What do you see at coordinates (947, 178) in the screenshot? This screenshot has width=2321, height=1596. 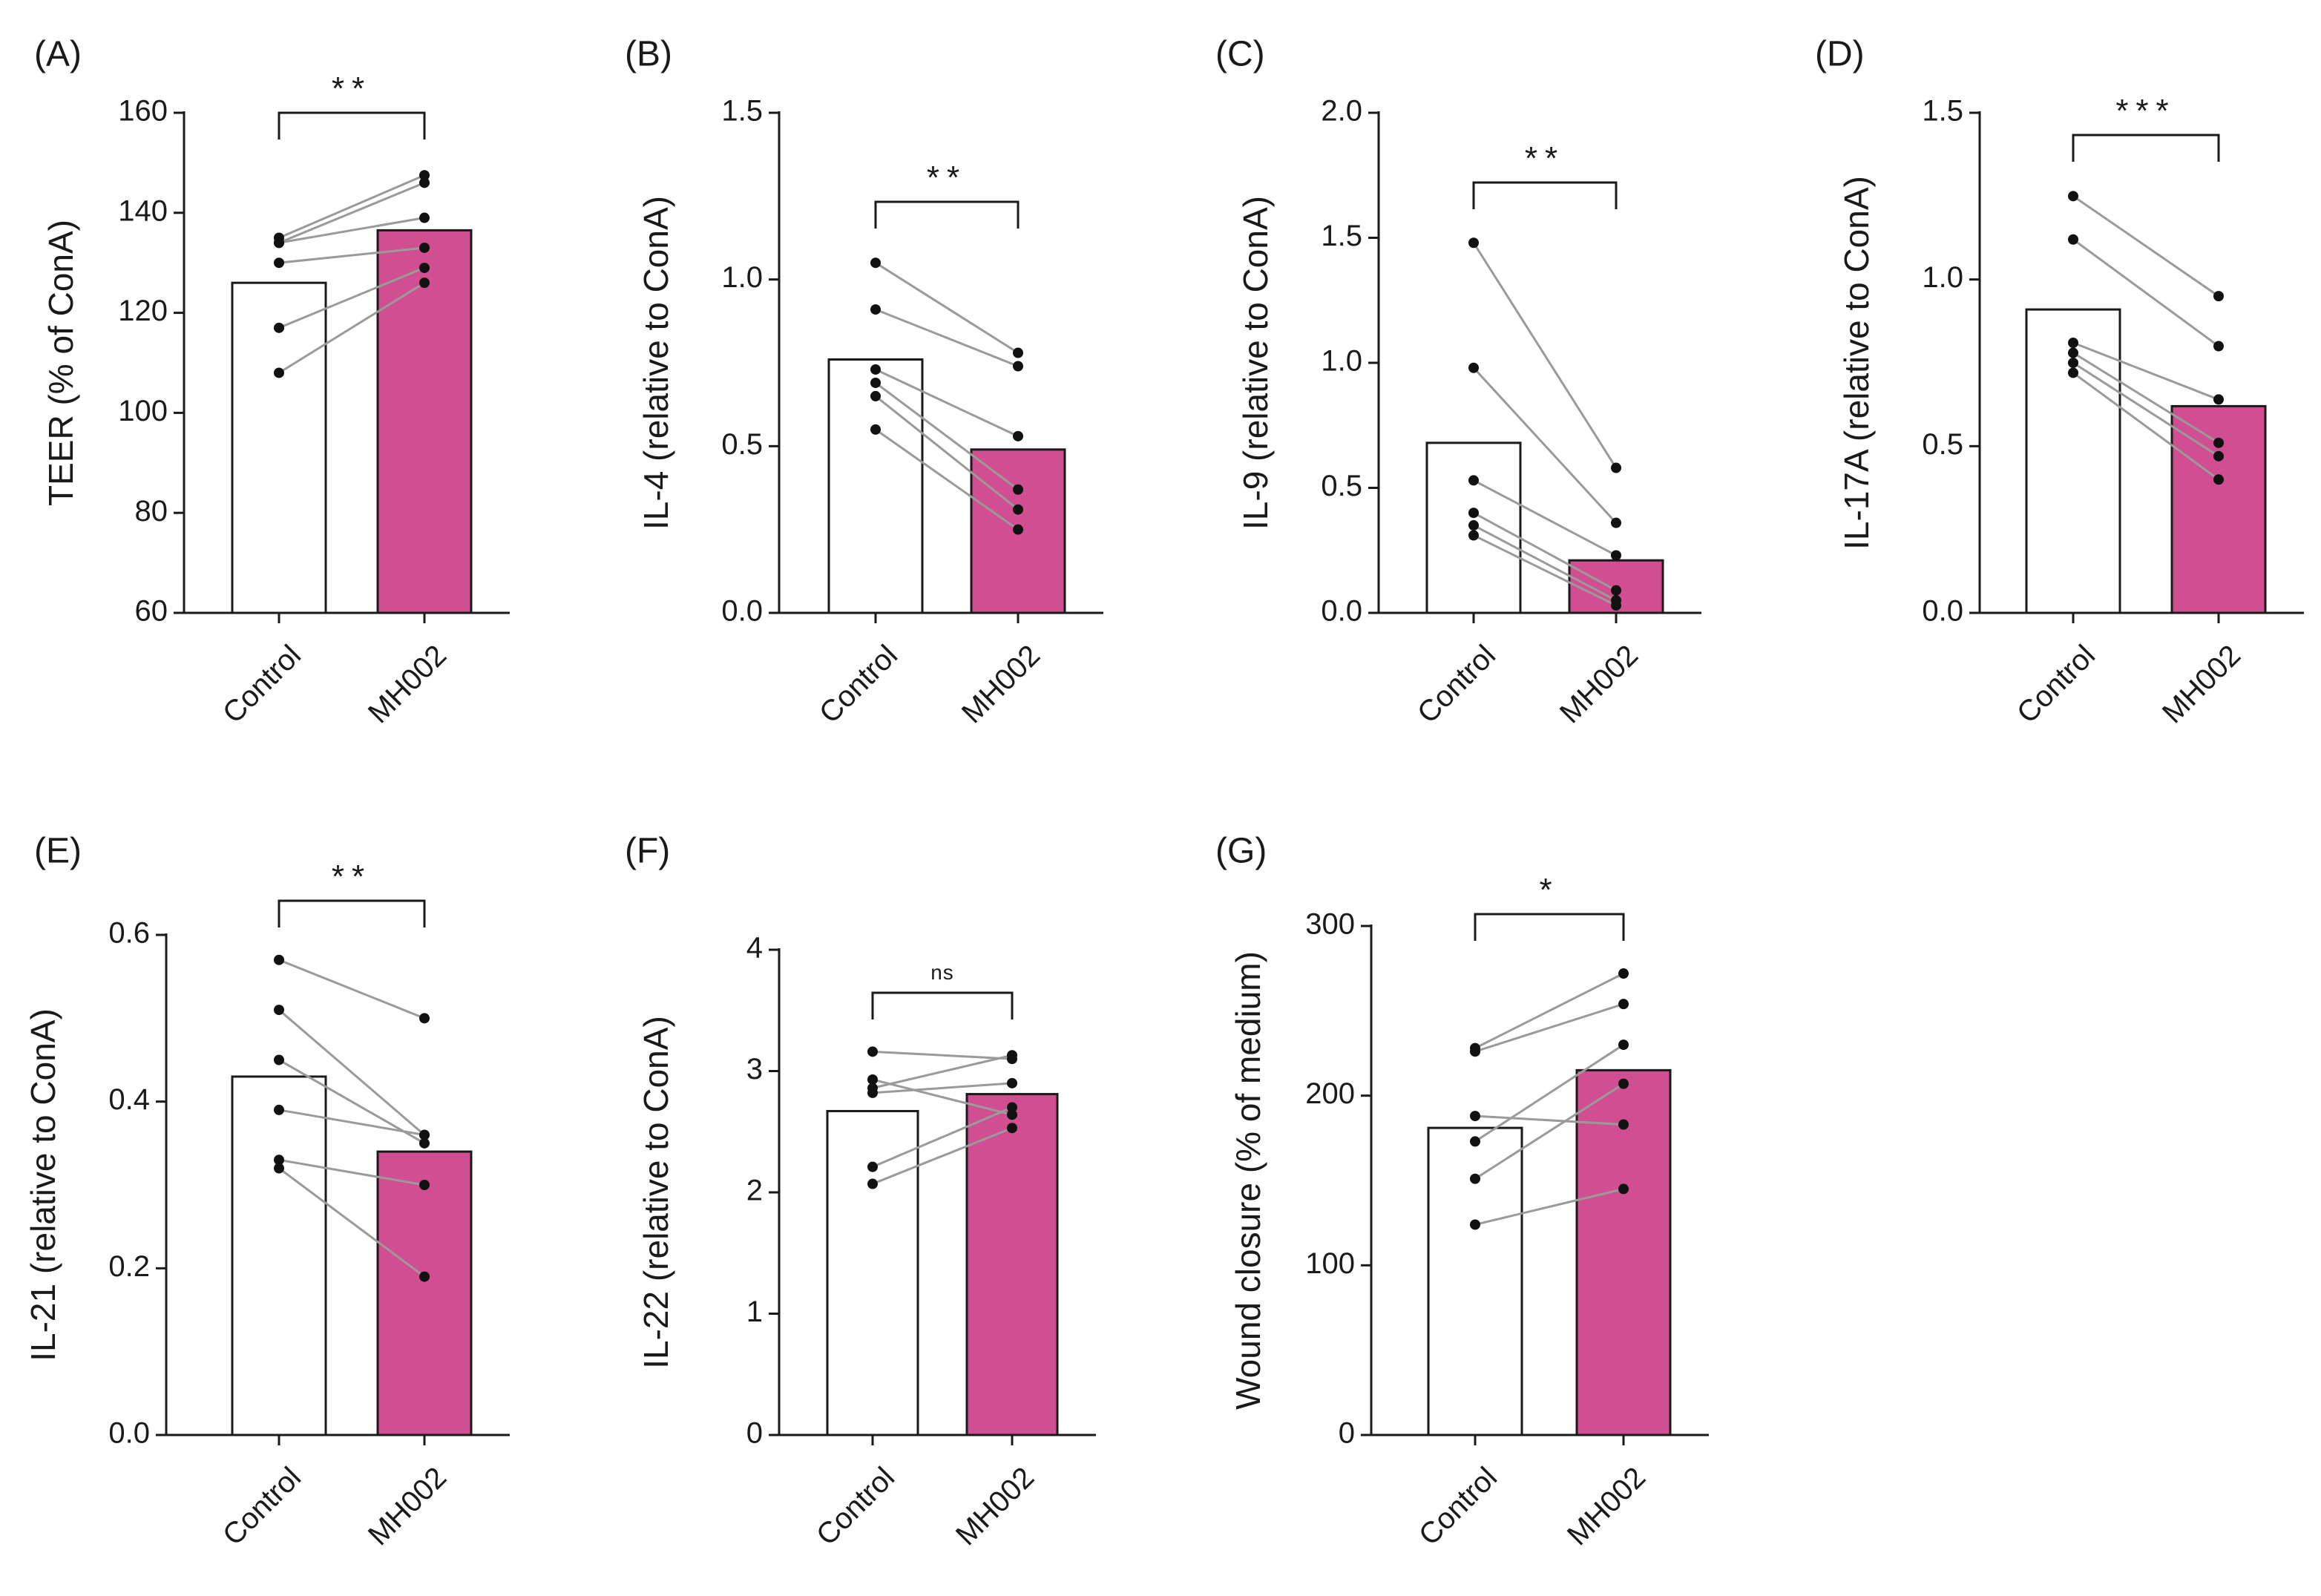 I see `significance-label: **` at bounding box center [947, 178].